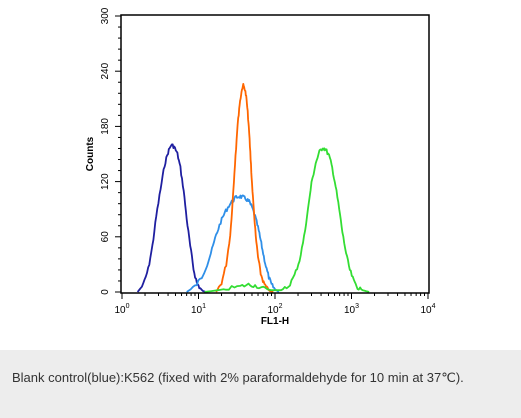 Image resolution: width=521 pixels, height=418 pixels. Describe the element at coordinates (198, 309) in the screenshot. I see `x-tick-label: 10¹` at that location.